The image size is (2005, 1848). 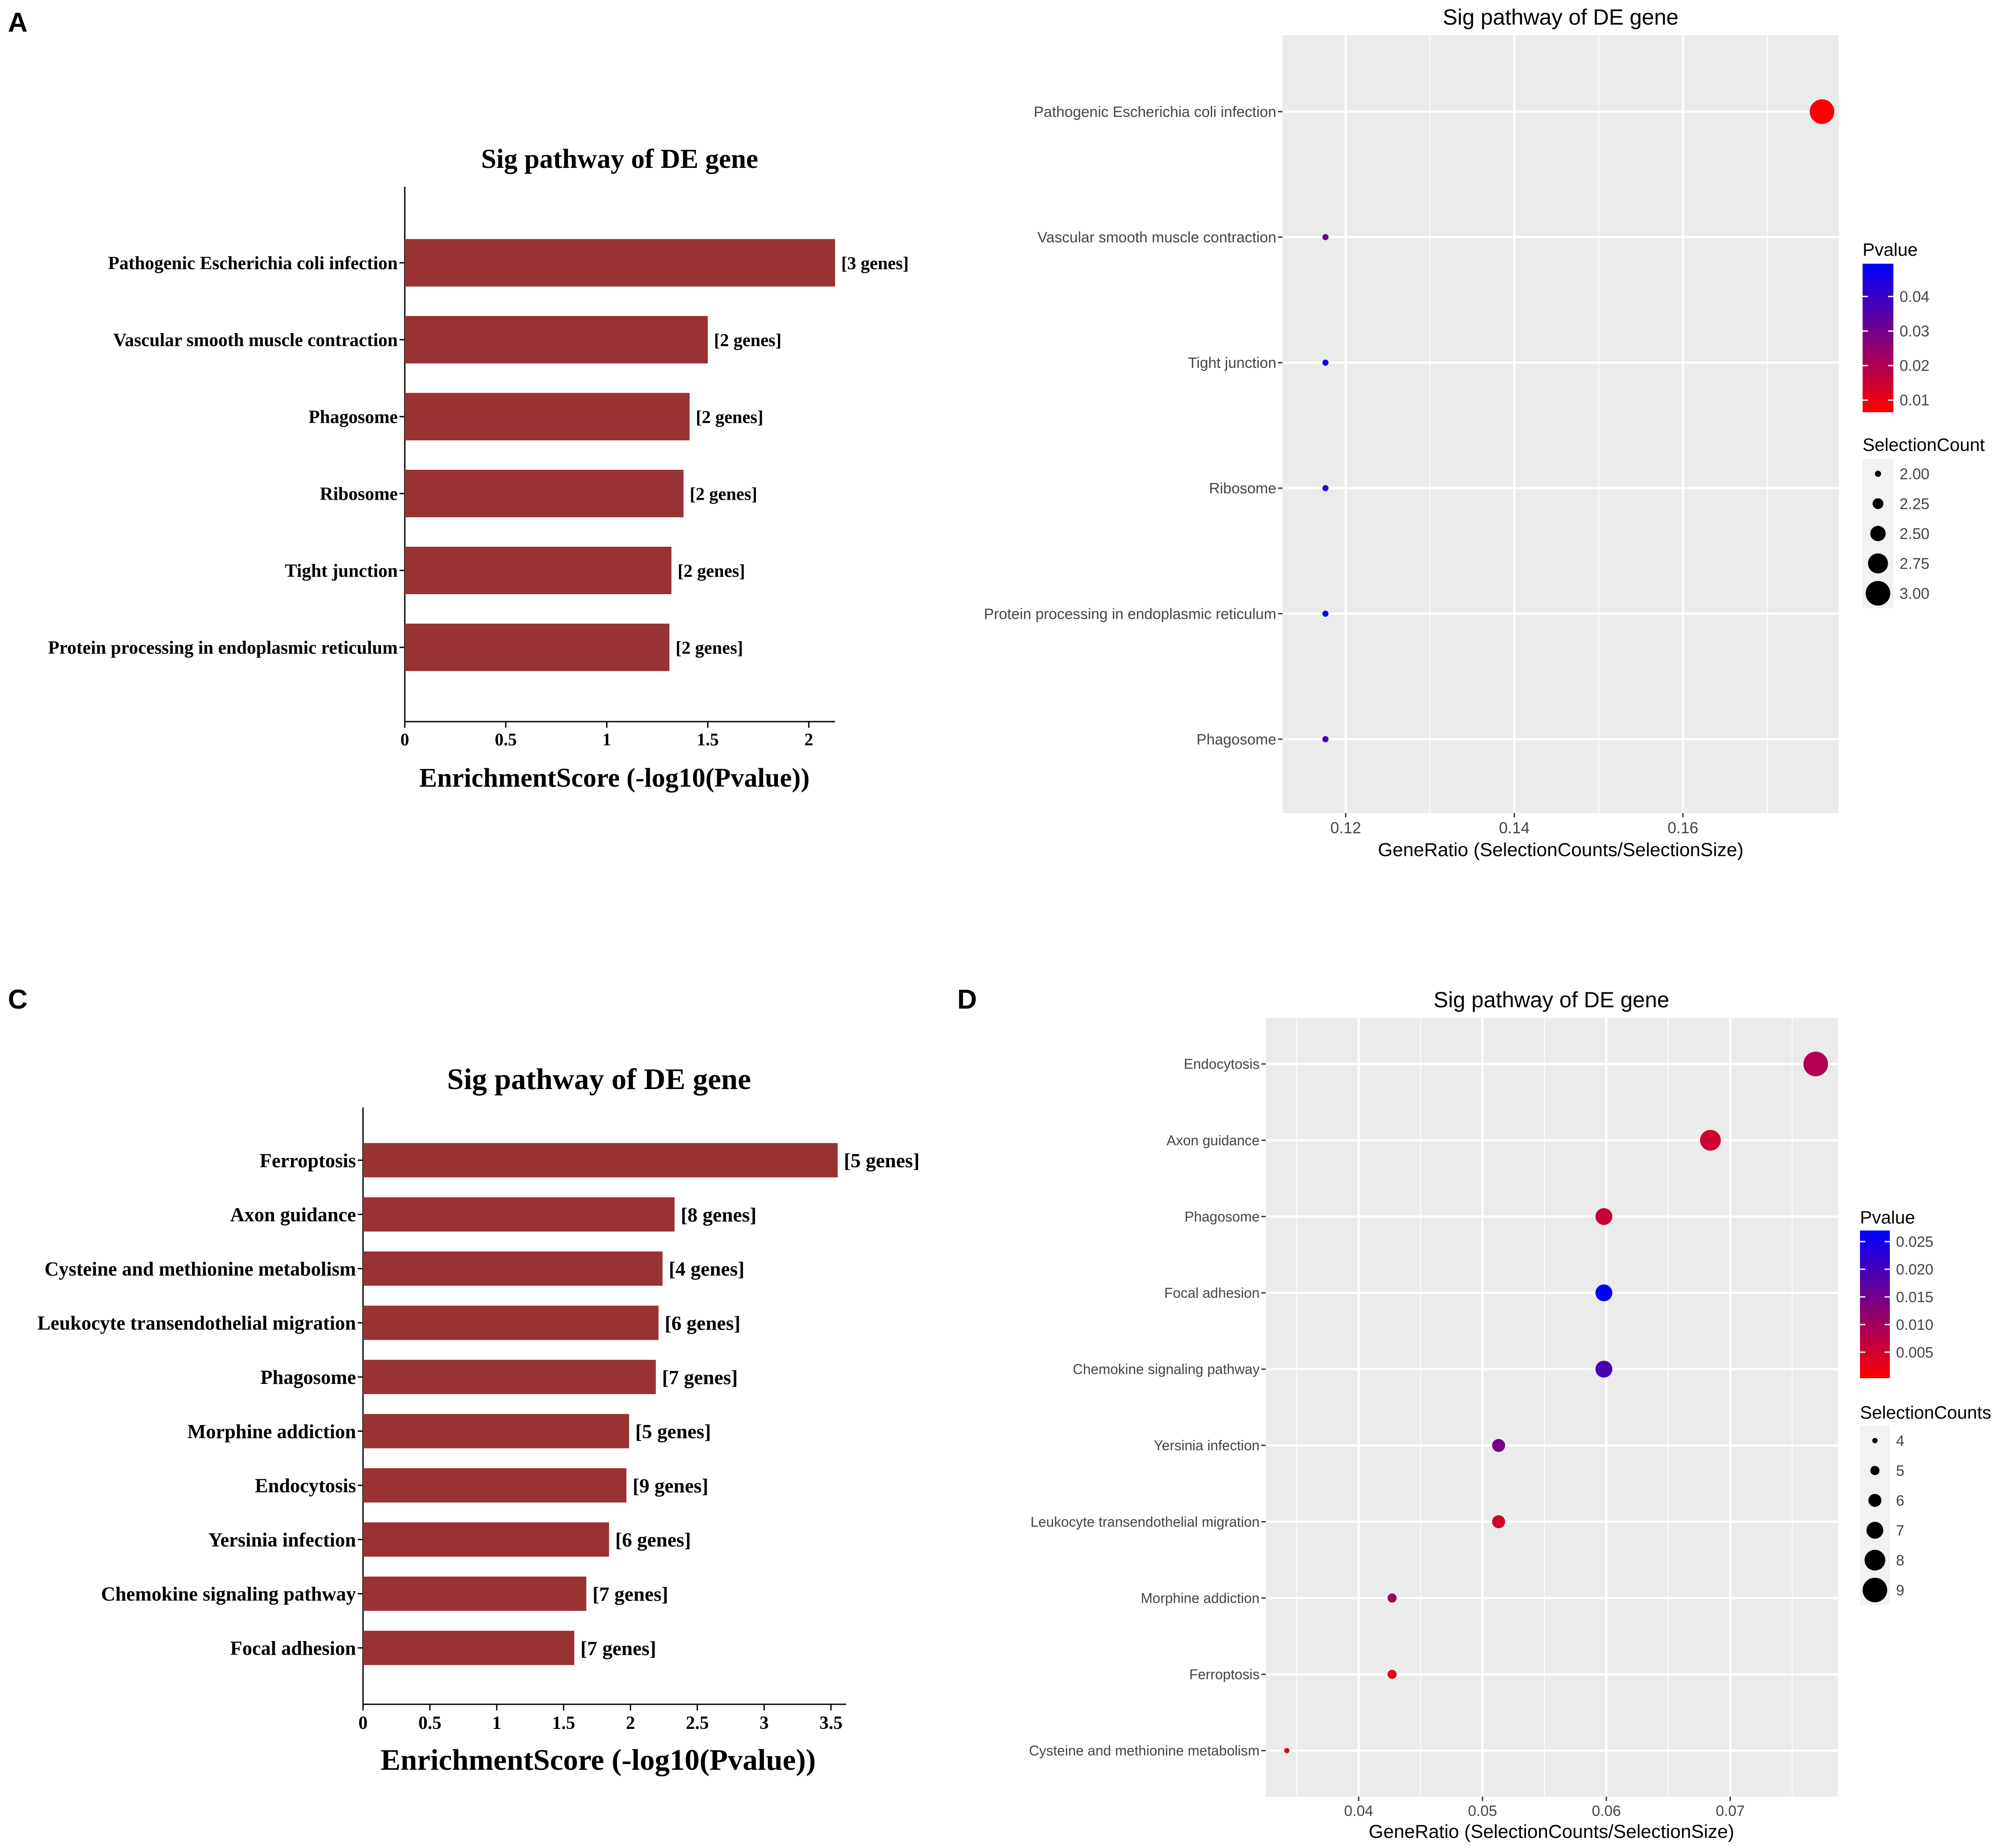 I want to click on panel-label-c: C, so click(x=18, y=1000).